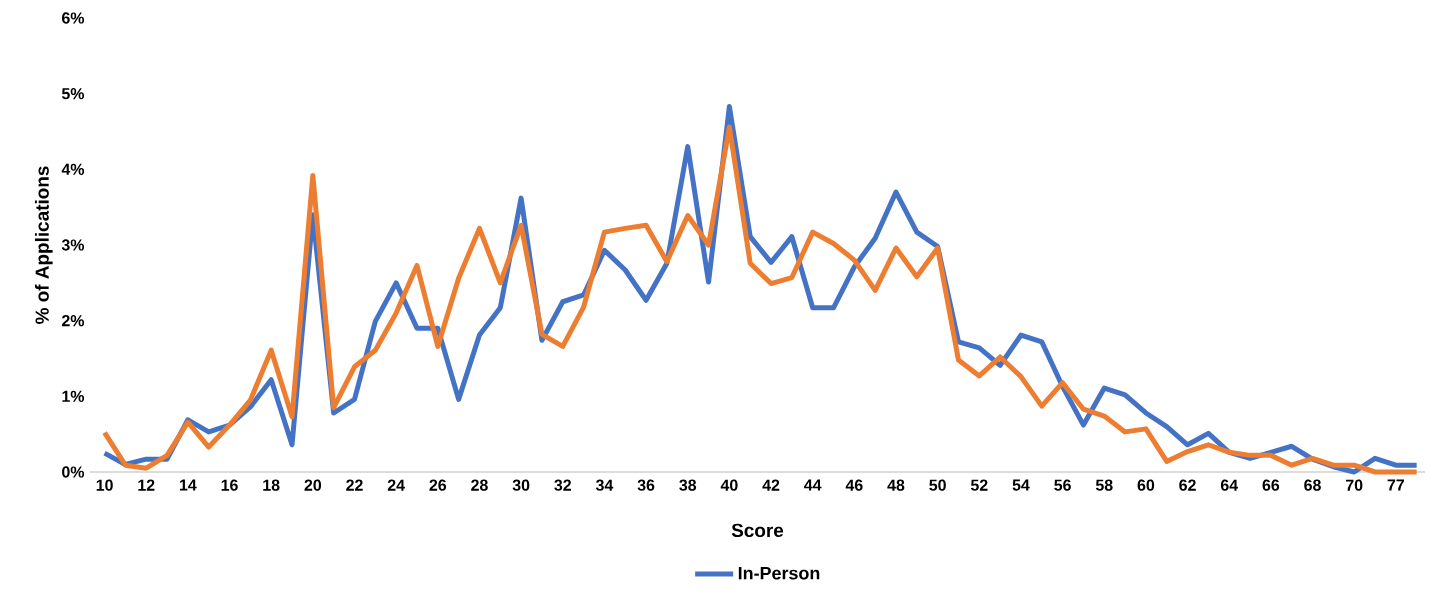  What do you see at coordinates (562, 485) in the screenshot?
I see `x-tick-label: 32` at bounding box center [562, 485].